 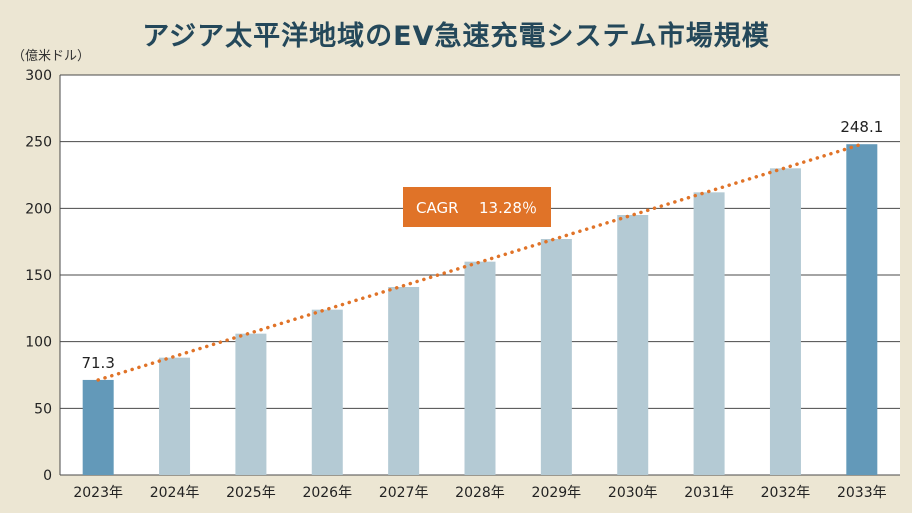 I want to click on y-tick-label: 250, so click(x=38, y=143).